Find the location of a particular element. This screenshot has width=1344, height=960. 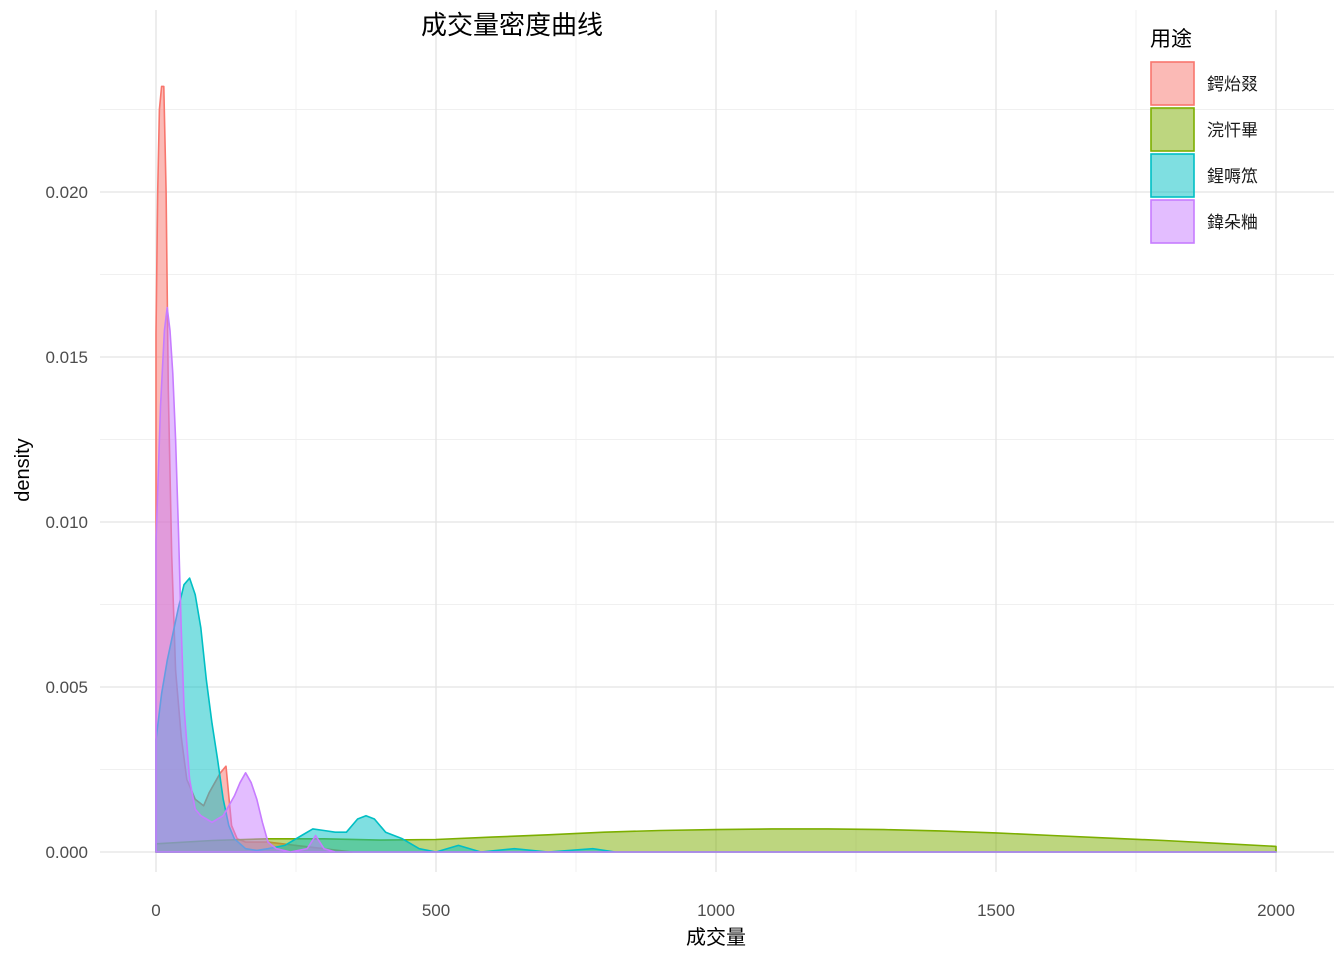

y-tick-label: 0.015 is located at coordinates (66, 357).